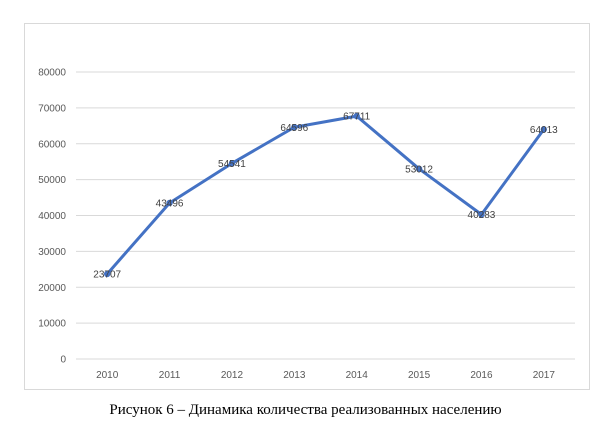 Image resolution: width=611 pixels, height=429 pixels. I want to click on data-label-2015: 53012, so click(419, 169).